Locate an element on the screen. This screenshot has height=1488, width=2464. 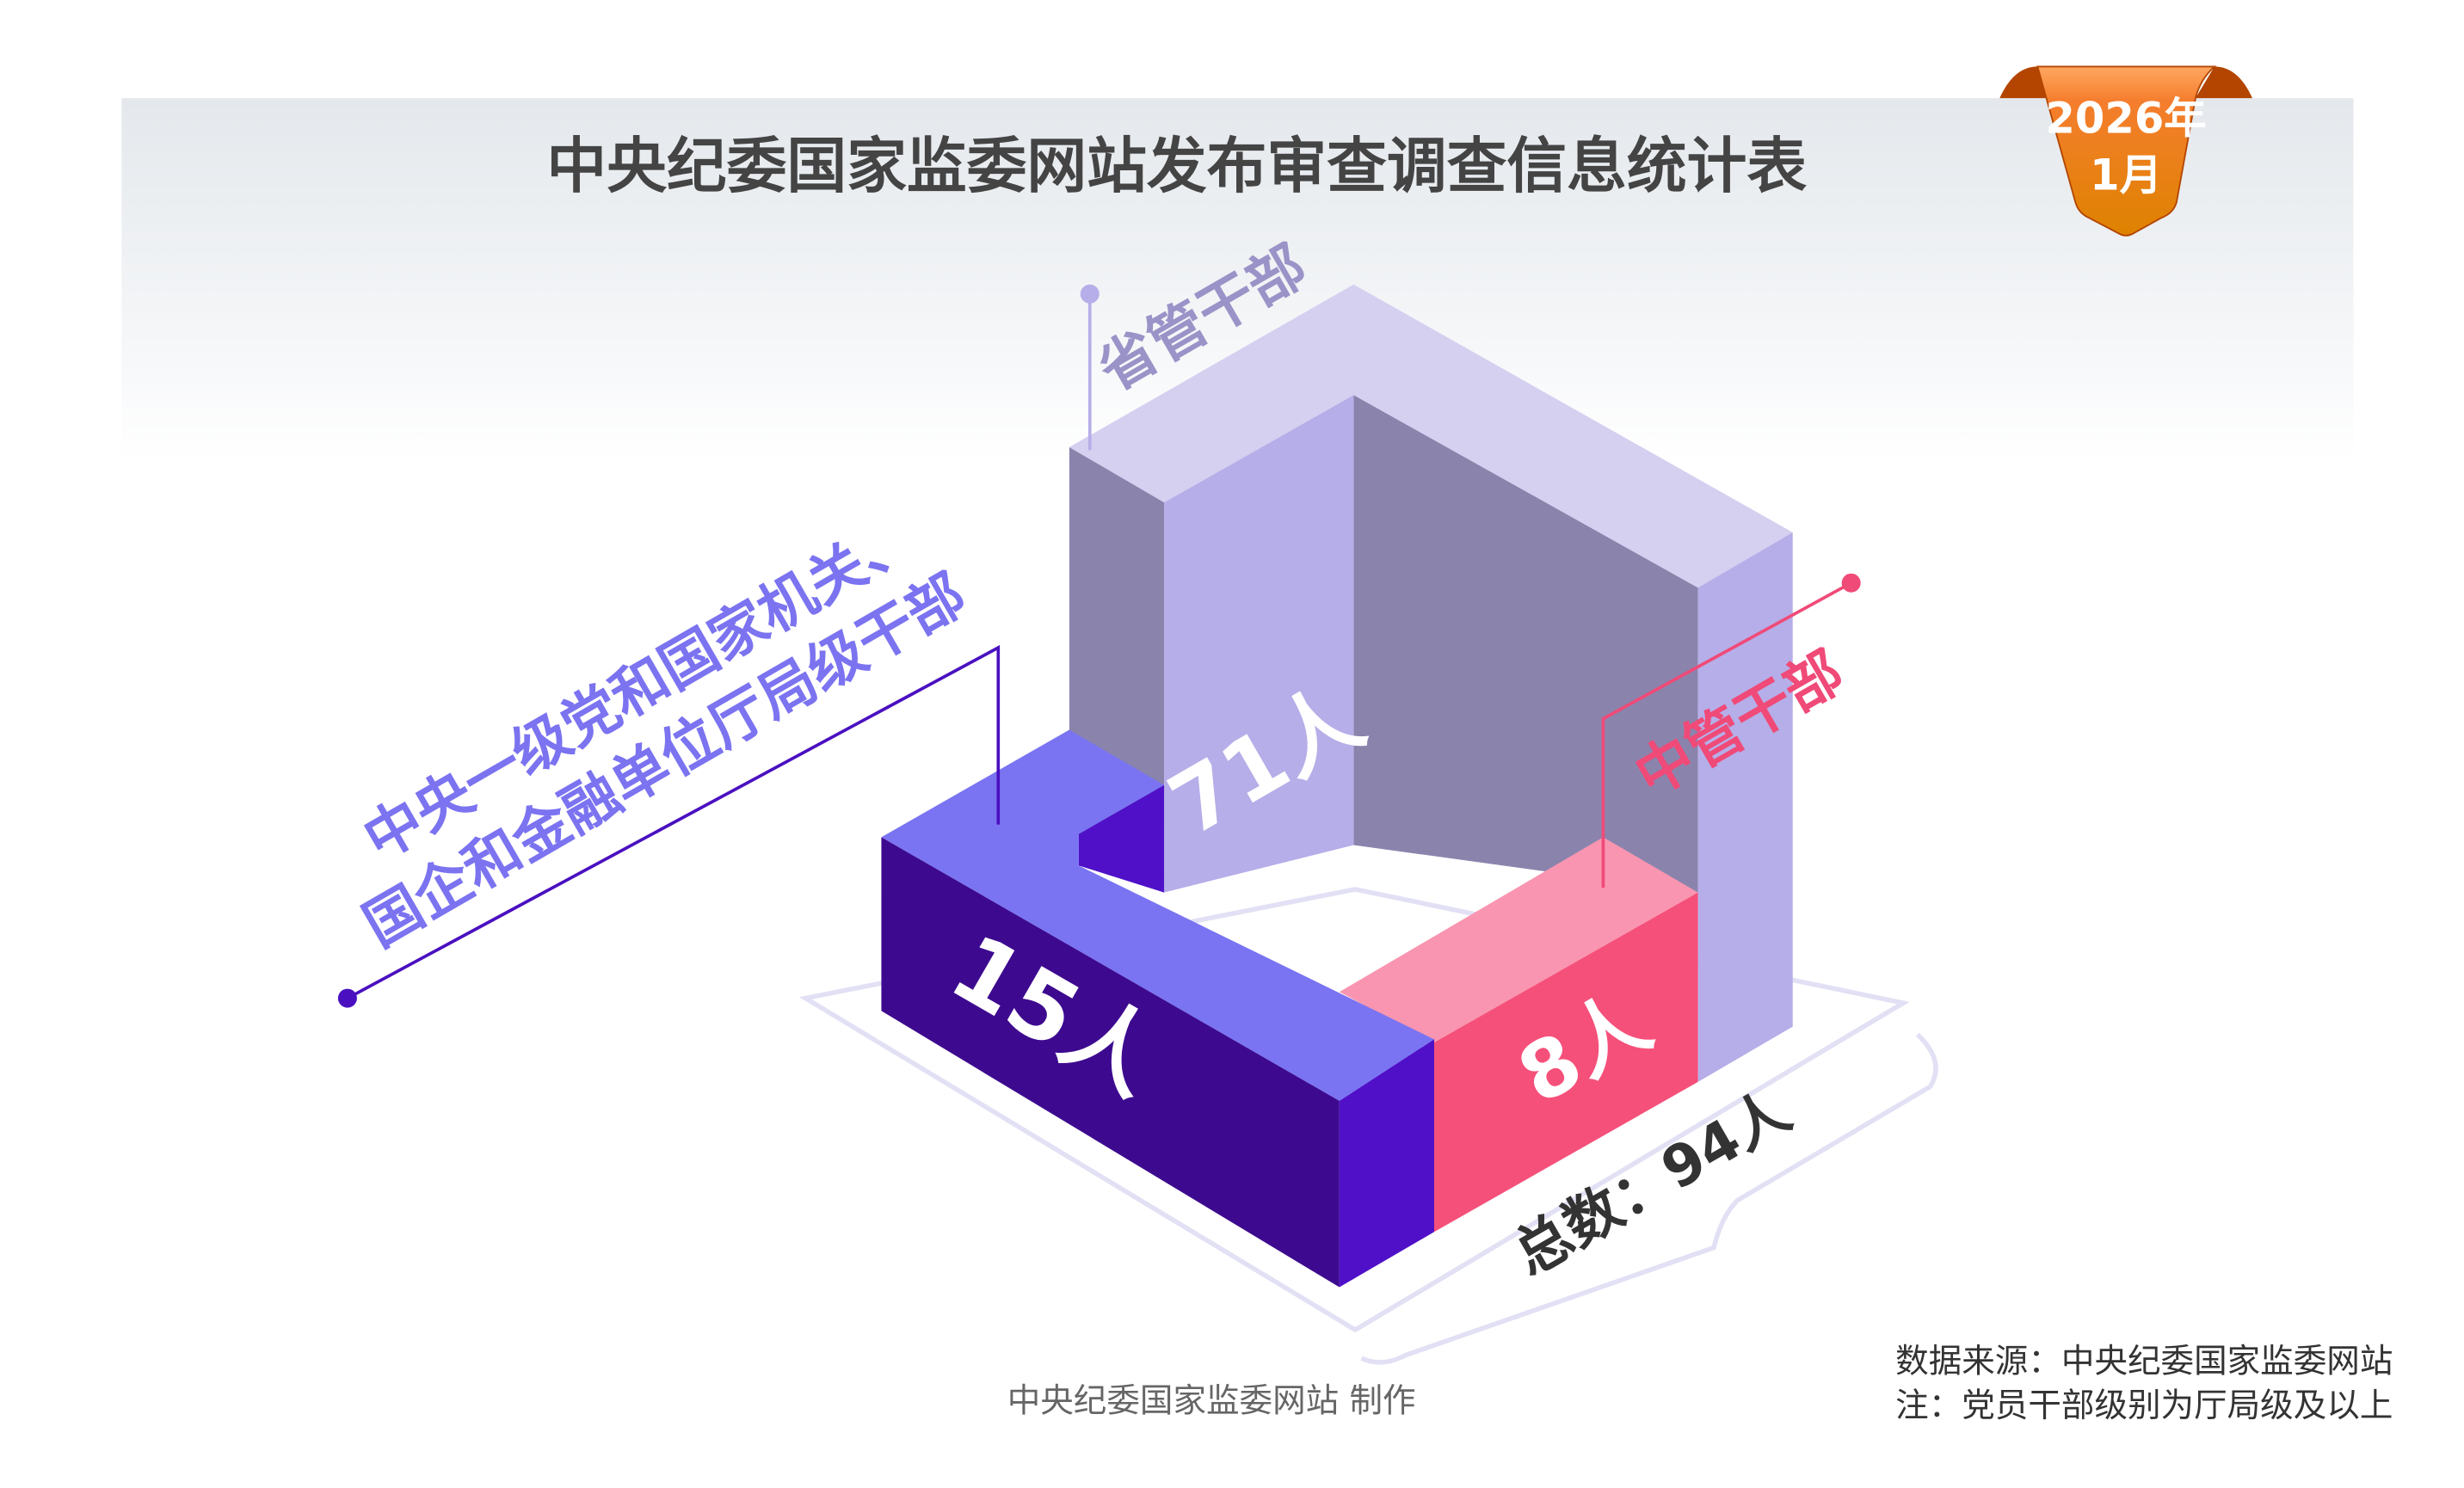
date-badge: 2026年 1月 is located at coordinates (2125, 151).